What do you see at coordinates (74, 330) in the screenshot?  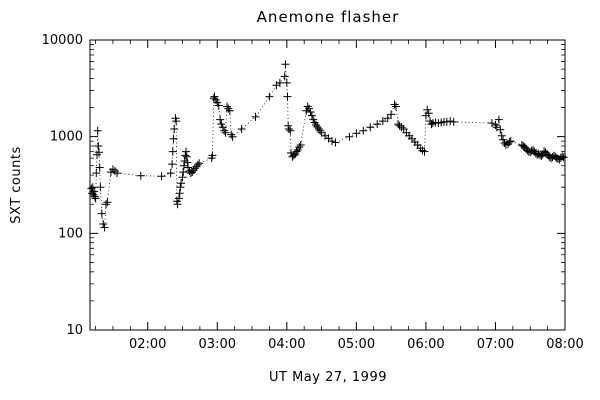 I see `y-tick-label: 10` at bounding box center [74, 330].